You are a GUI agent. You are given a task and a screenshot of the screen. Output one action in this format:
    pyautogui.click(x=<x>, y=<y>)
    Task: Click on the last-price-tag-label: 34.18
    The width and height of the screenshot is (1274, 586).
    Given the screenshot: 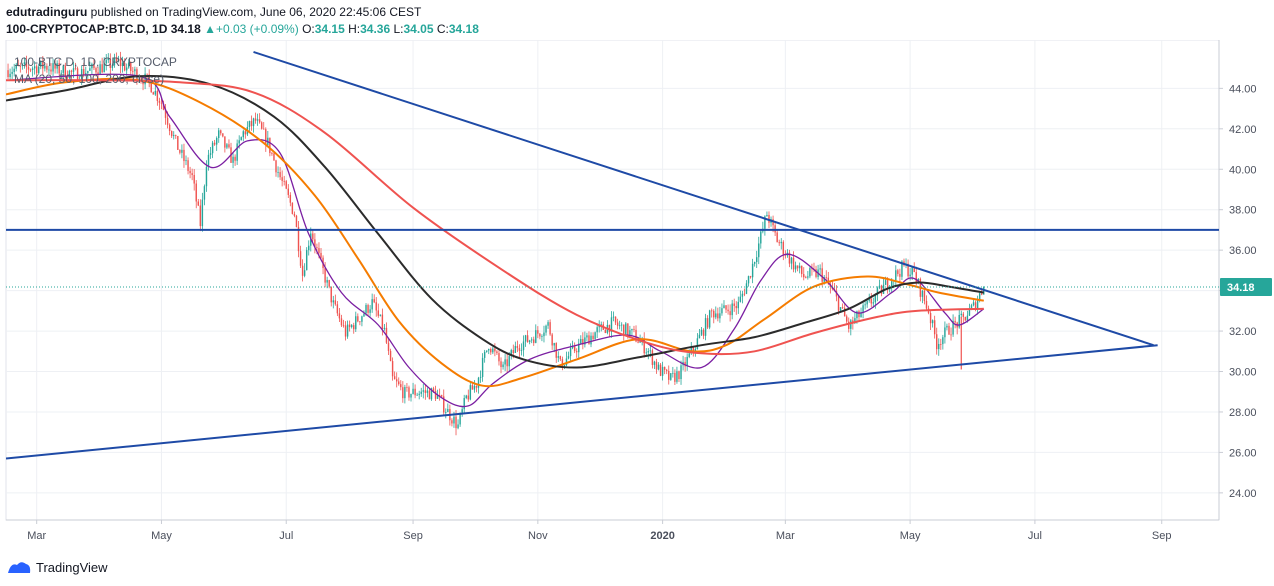 What is the action you would take?
    pyautogui.click(x=1241, y=288)
    